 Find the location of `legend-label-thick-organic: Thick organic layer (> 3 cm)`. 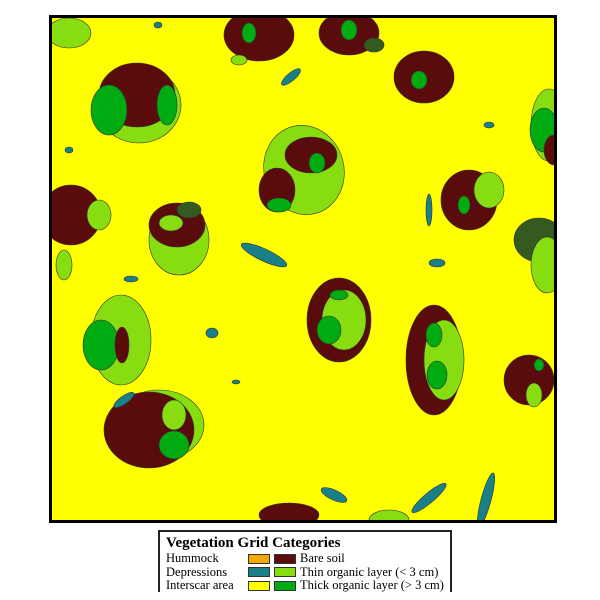

legend-label-thick-organic: Thick organic layer (> 3 cm) is located at coordinates (372, 585).